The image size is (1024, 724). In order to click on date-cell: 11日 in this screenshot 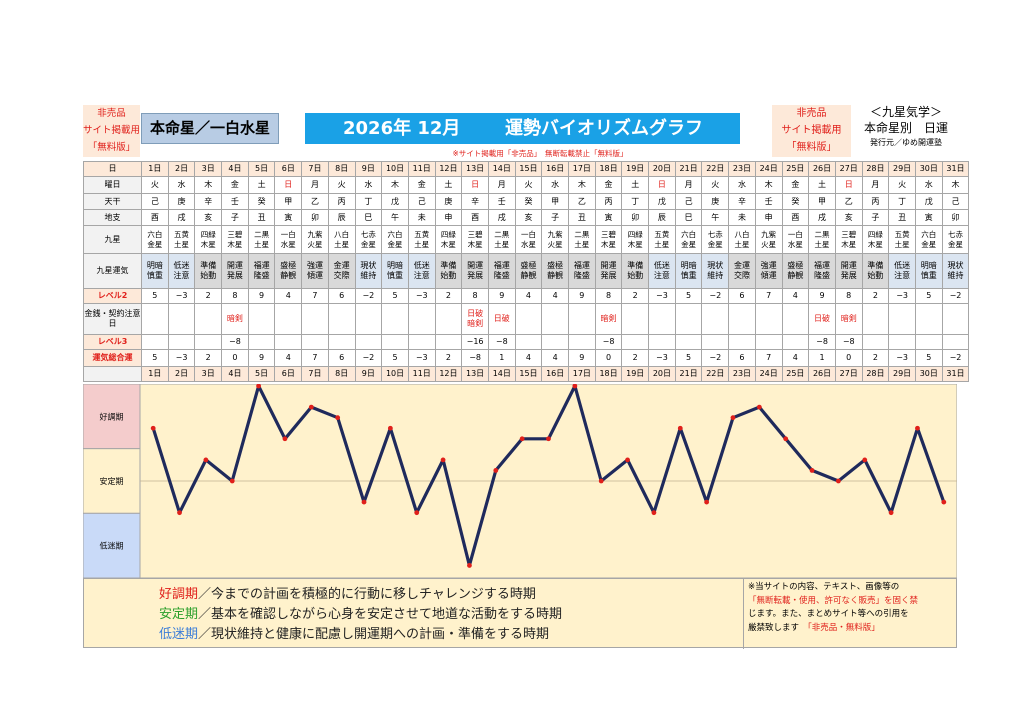, I will do `click(421, 169)`.